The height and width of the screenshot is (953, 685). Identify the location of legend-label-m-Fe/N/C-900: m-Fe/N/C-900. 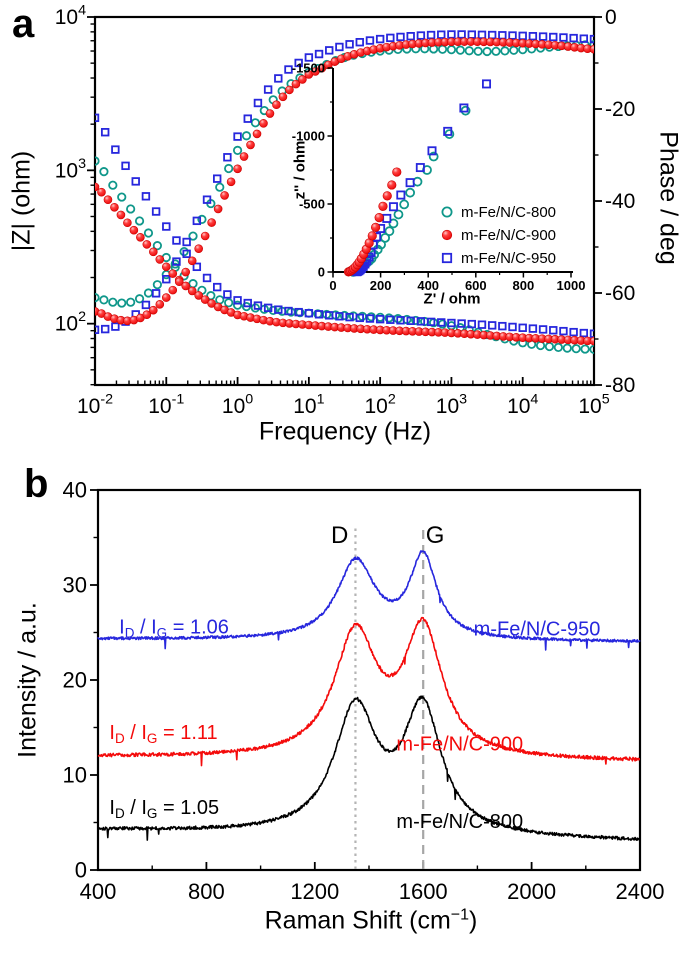
(508, 235).